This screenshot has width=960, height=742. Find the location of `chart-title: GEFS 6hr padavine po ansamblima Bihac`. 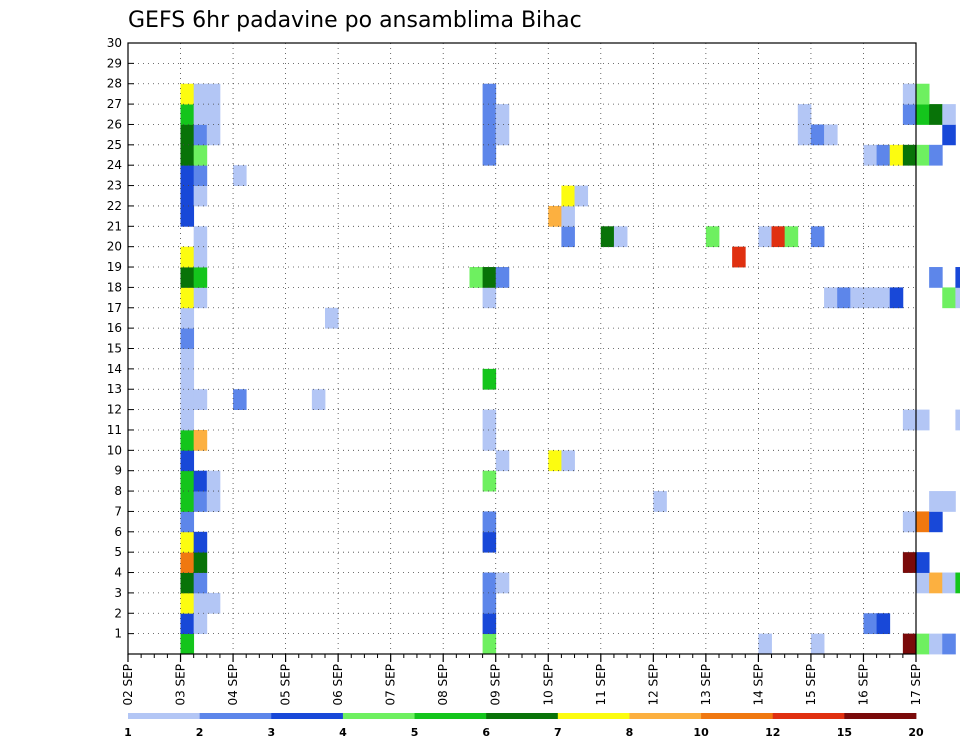

chart-title: GEFS 6hr padavine po ansamblima Bihac is located at coordinates (355, 20).